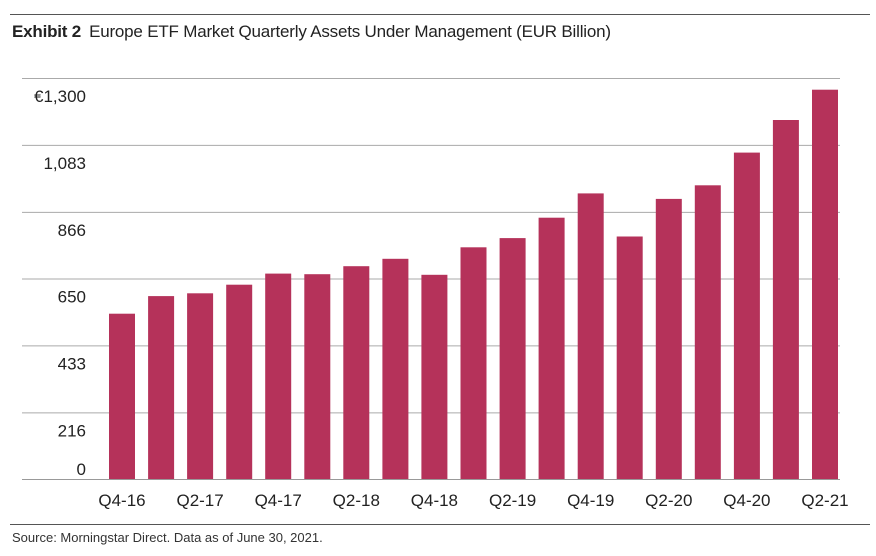 Image resolution: width=876 pixels, height=556 pixels. What do you see at coordinates (278, 500) in the screenshot?
I see `x-tick-label: Q4-17` at bounding box center [278, 500].